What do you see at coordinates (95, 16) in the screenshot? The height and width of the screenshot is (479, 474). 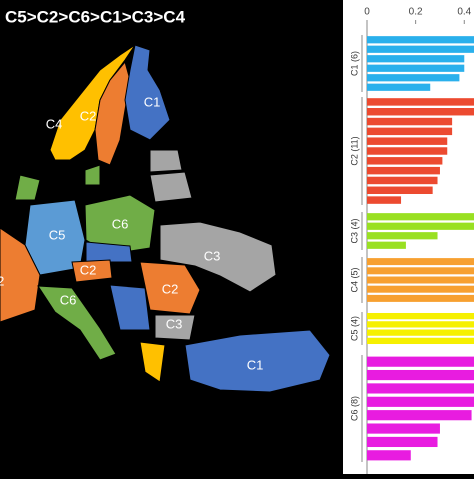 I see `map-title: C5>C2>C6>C1>C3>C4` at bounding box center [95, 16].